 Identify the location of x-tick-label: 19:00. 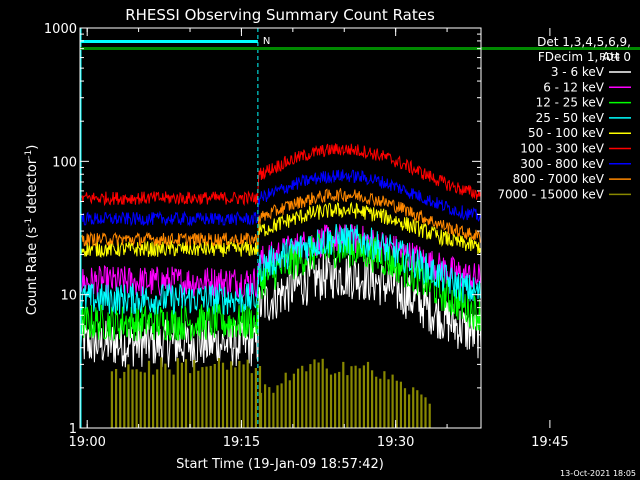
(86, 442).